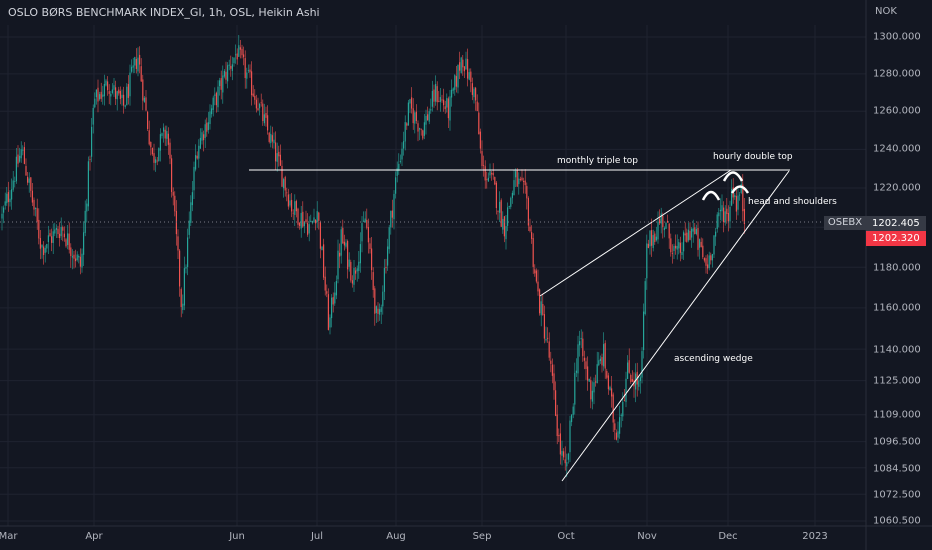 The height and width of the screenshot is (550, 932). What do you see at coordinates (635, 233) in the screenshot?
I see `wedge-upper-line` at bounding box center [635, 233].